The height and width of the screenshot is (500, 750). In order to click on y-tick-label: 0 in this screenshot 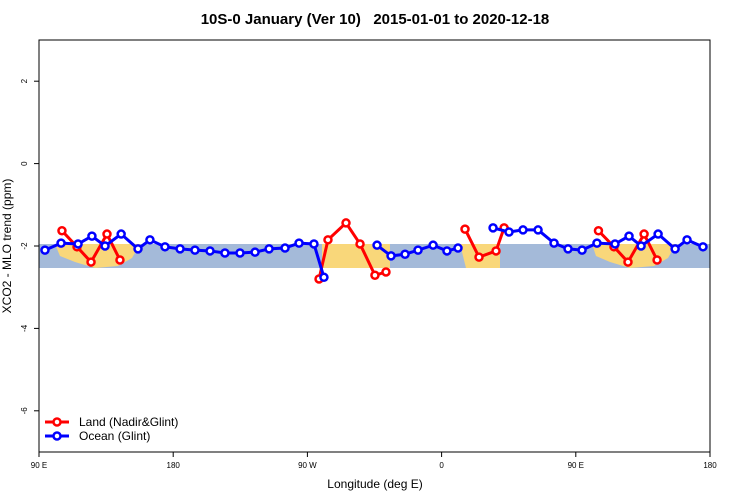, I will do `click(24, 163)`.